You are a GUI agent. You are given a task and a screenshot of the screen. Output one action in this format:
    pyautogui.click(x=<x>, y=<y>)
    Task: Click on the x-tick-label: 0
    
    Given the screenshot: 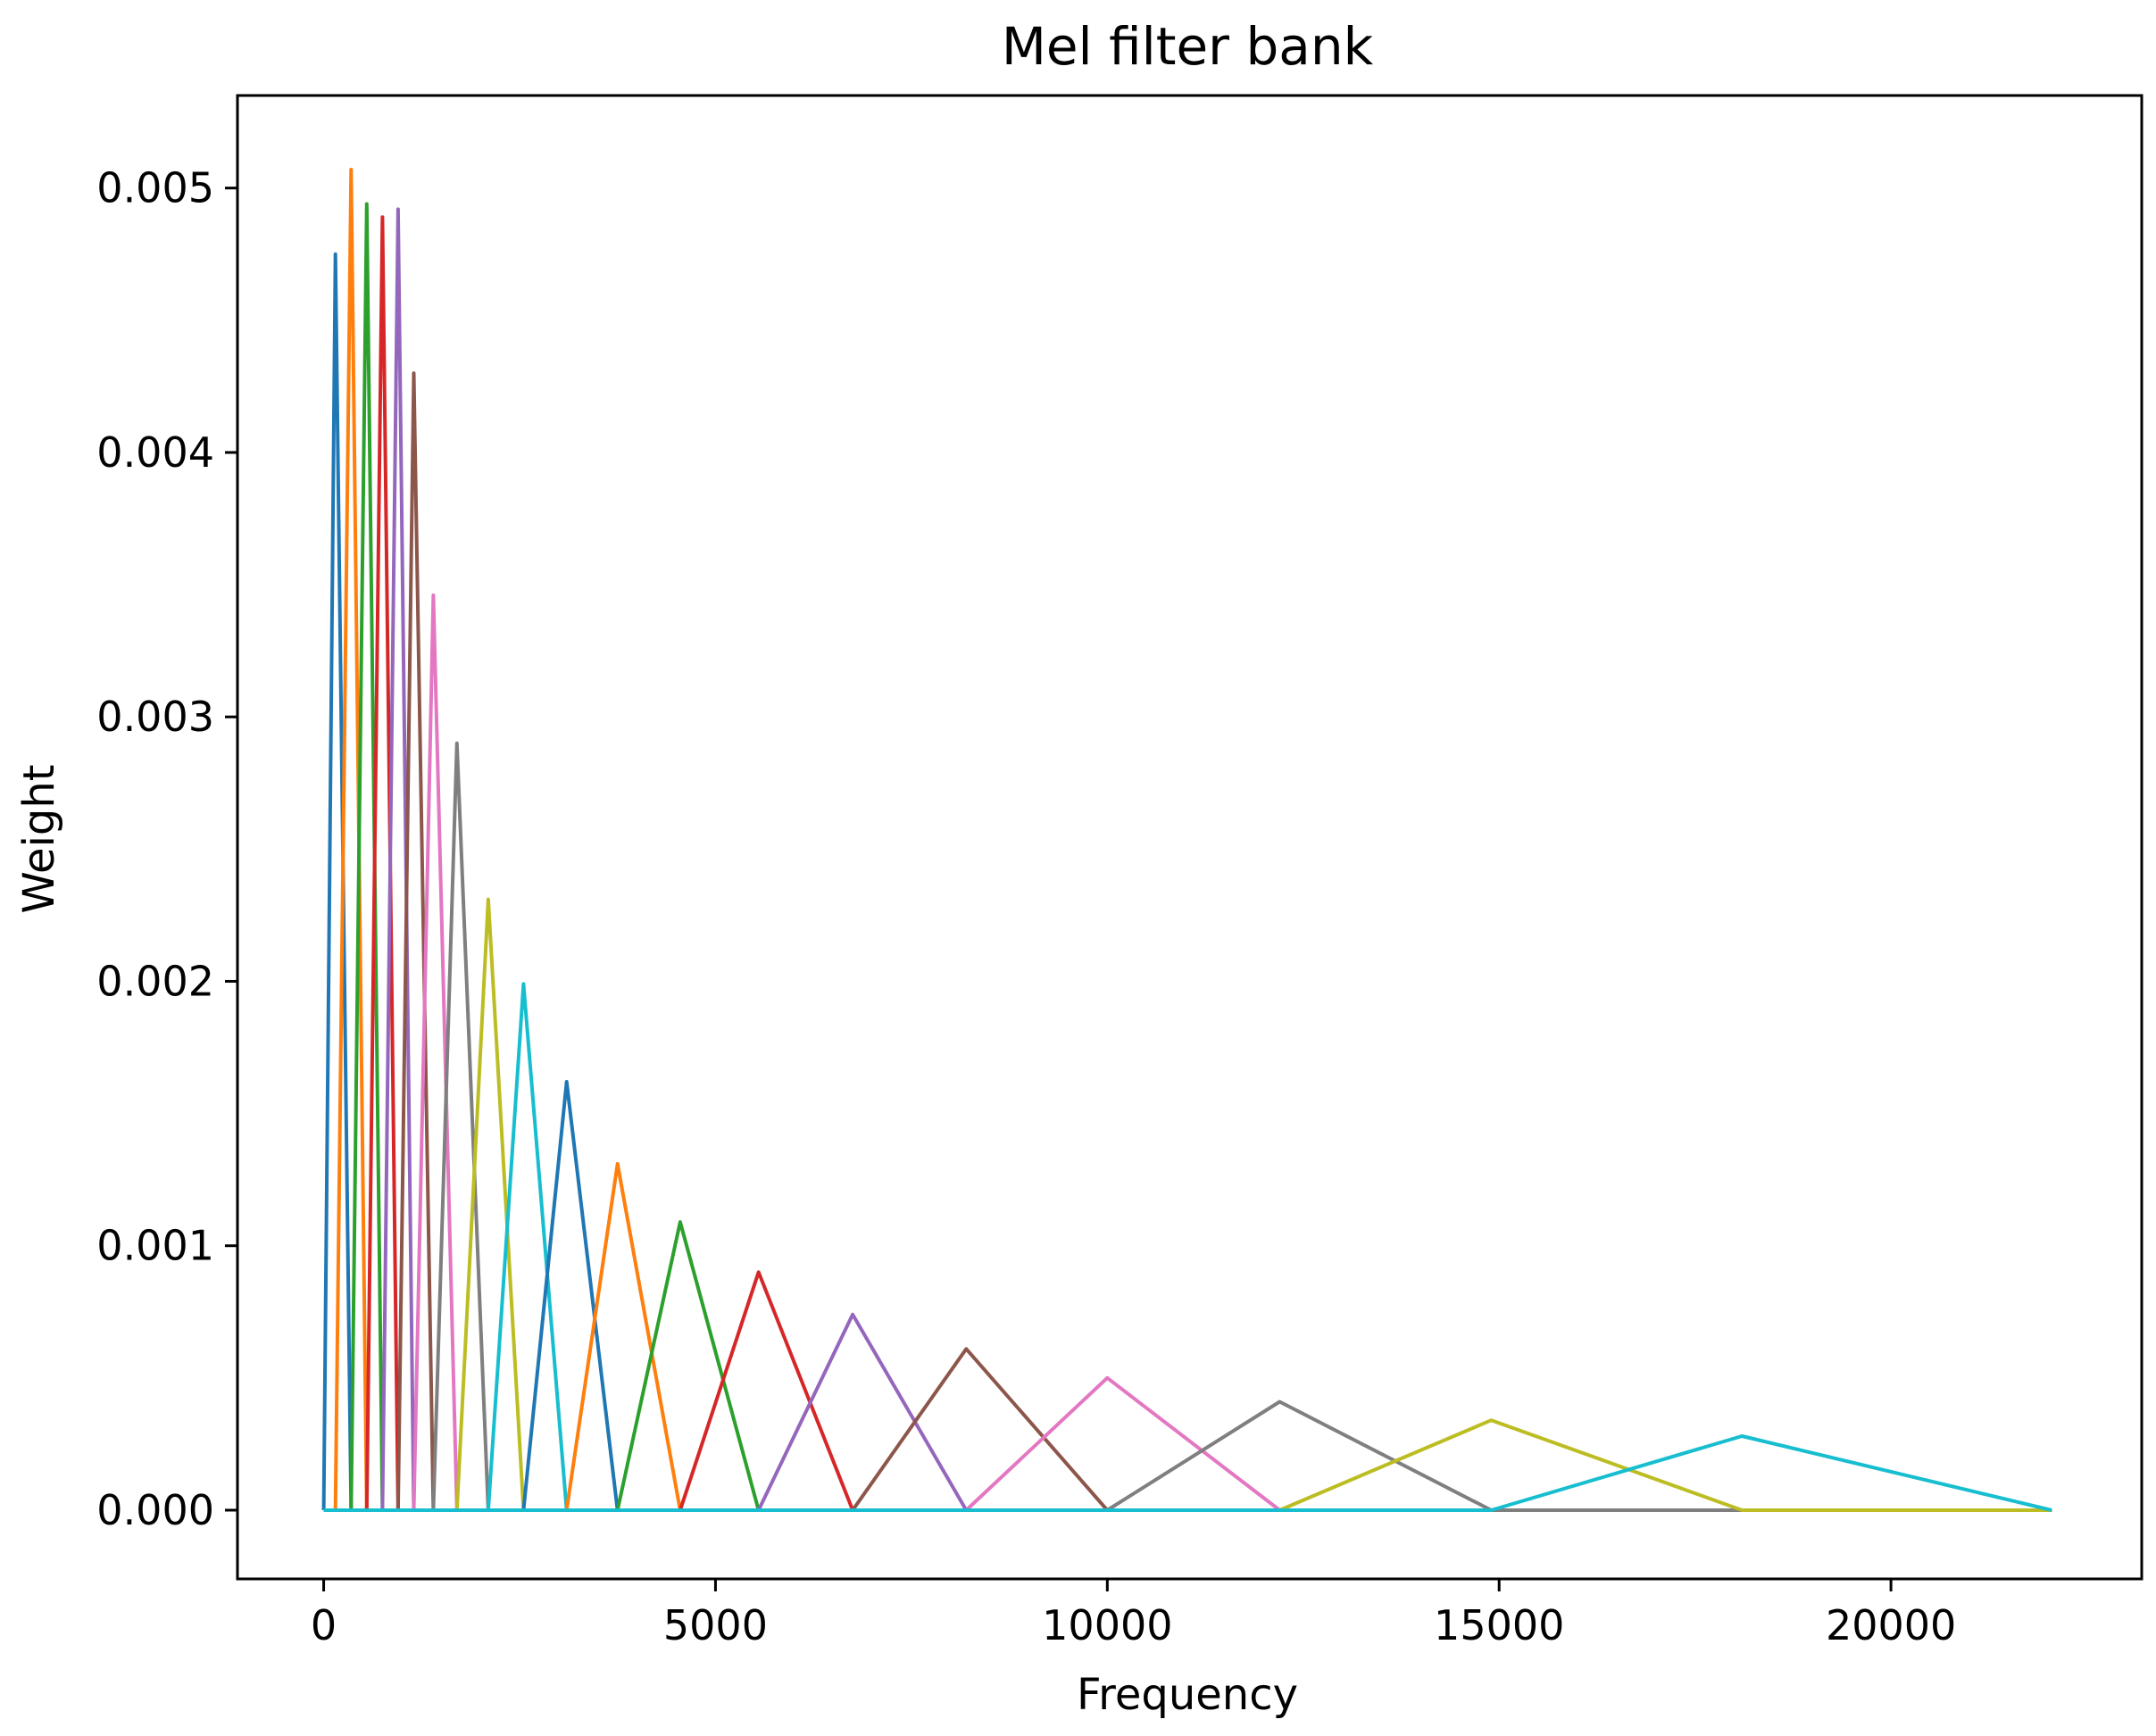 What is the action you would take?
    pyautogui.click(x=324, y=1625)
    